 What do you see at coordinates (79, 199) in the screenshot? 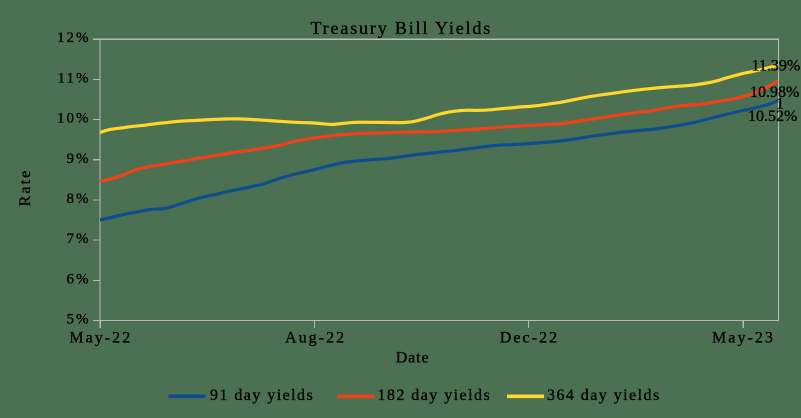
I see `svg-text: 8%` at bounding box center [79, 199].